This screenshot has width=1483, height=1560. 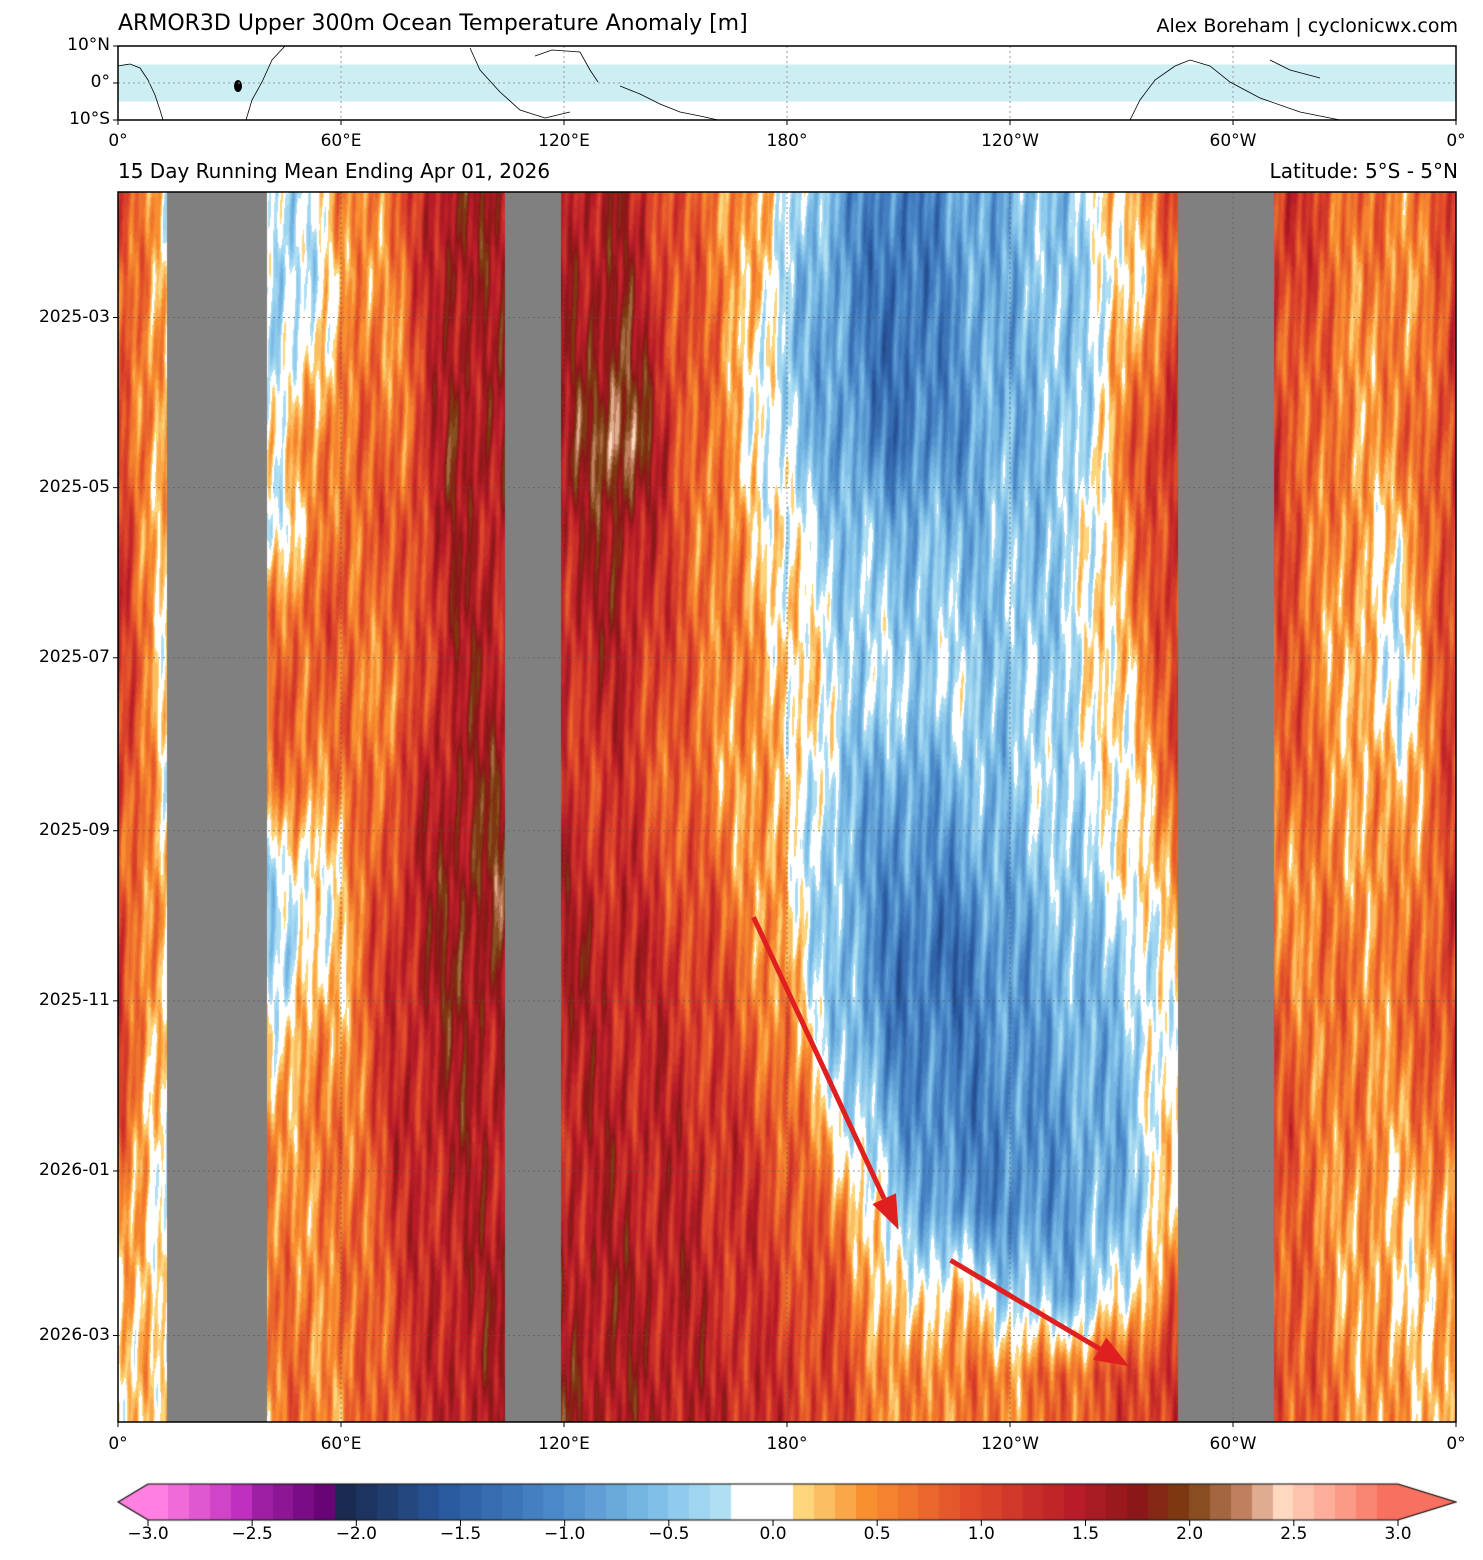 I want to click on y-tick-label: 2026-01, so click(x=74, y=1169).